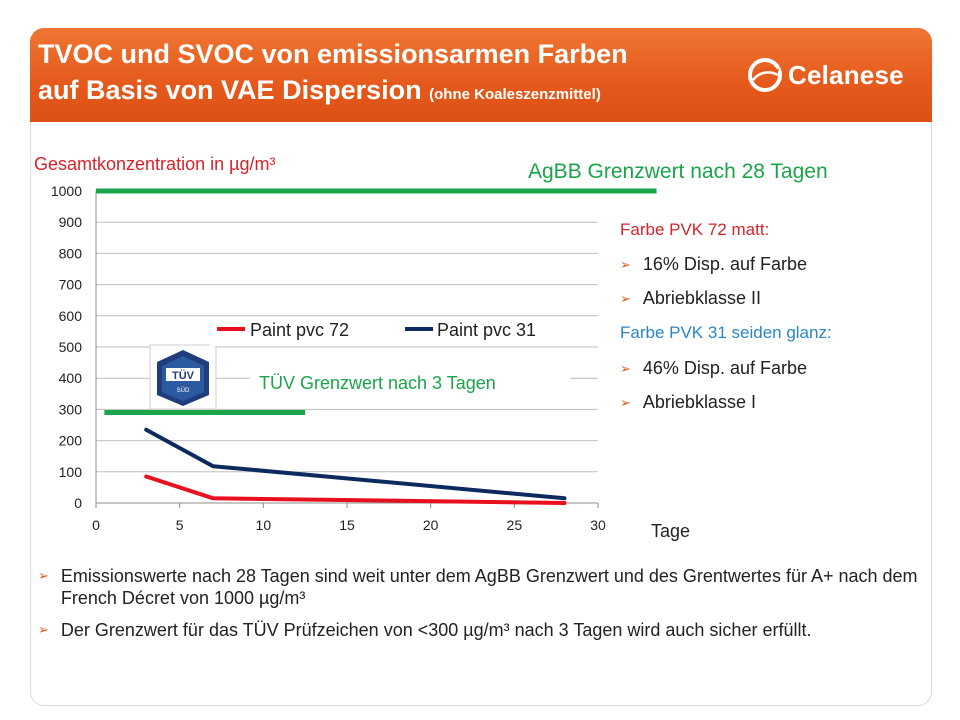 The height and width of the screenshot is (720, 960). What do you see at coordinates (765, 75) in the screenshot?
I see `celanese-swoosh-icon` at bounding box center [765, 75].